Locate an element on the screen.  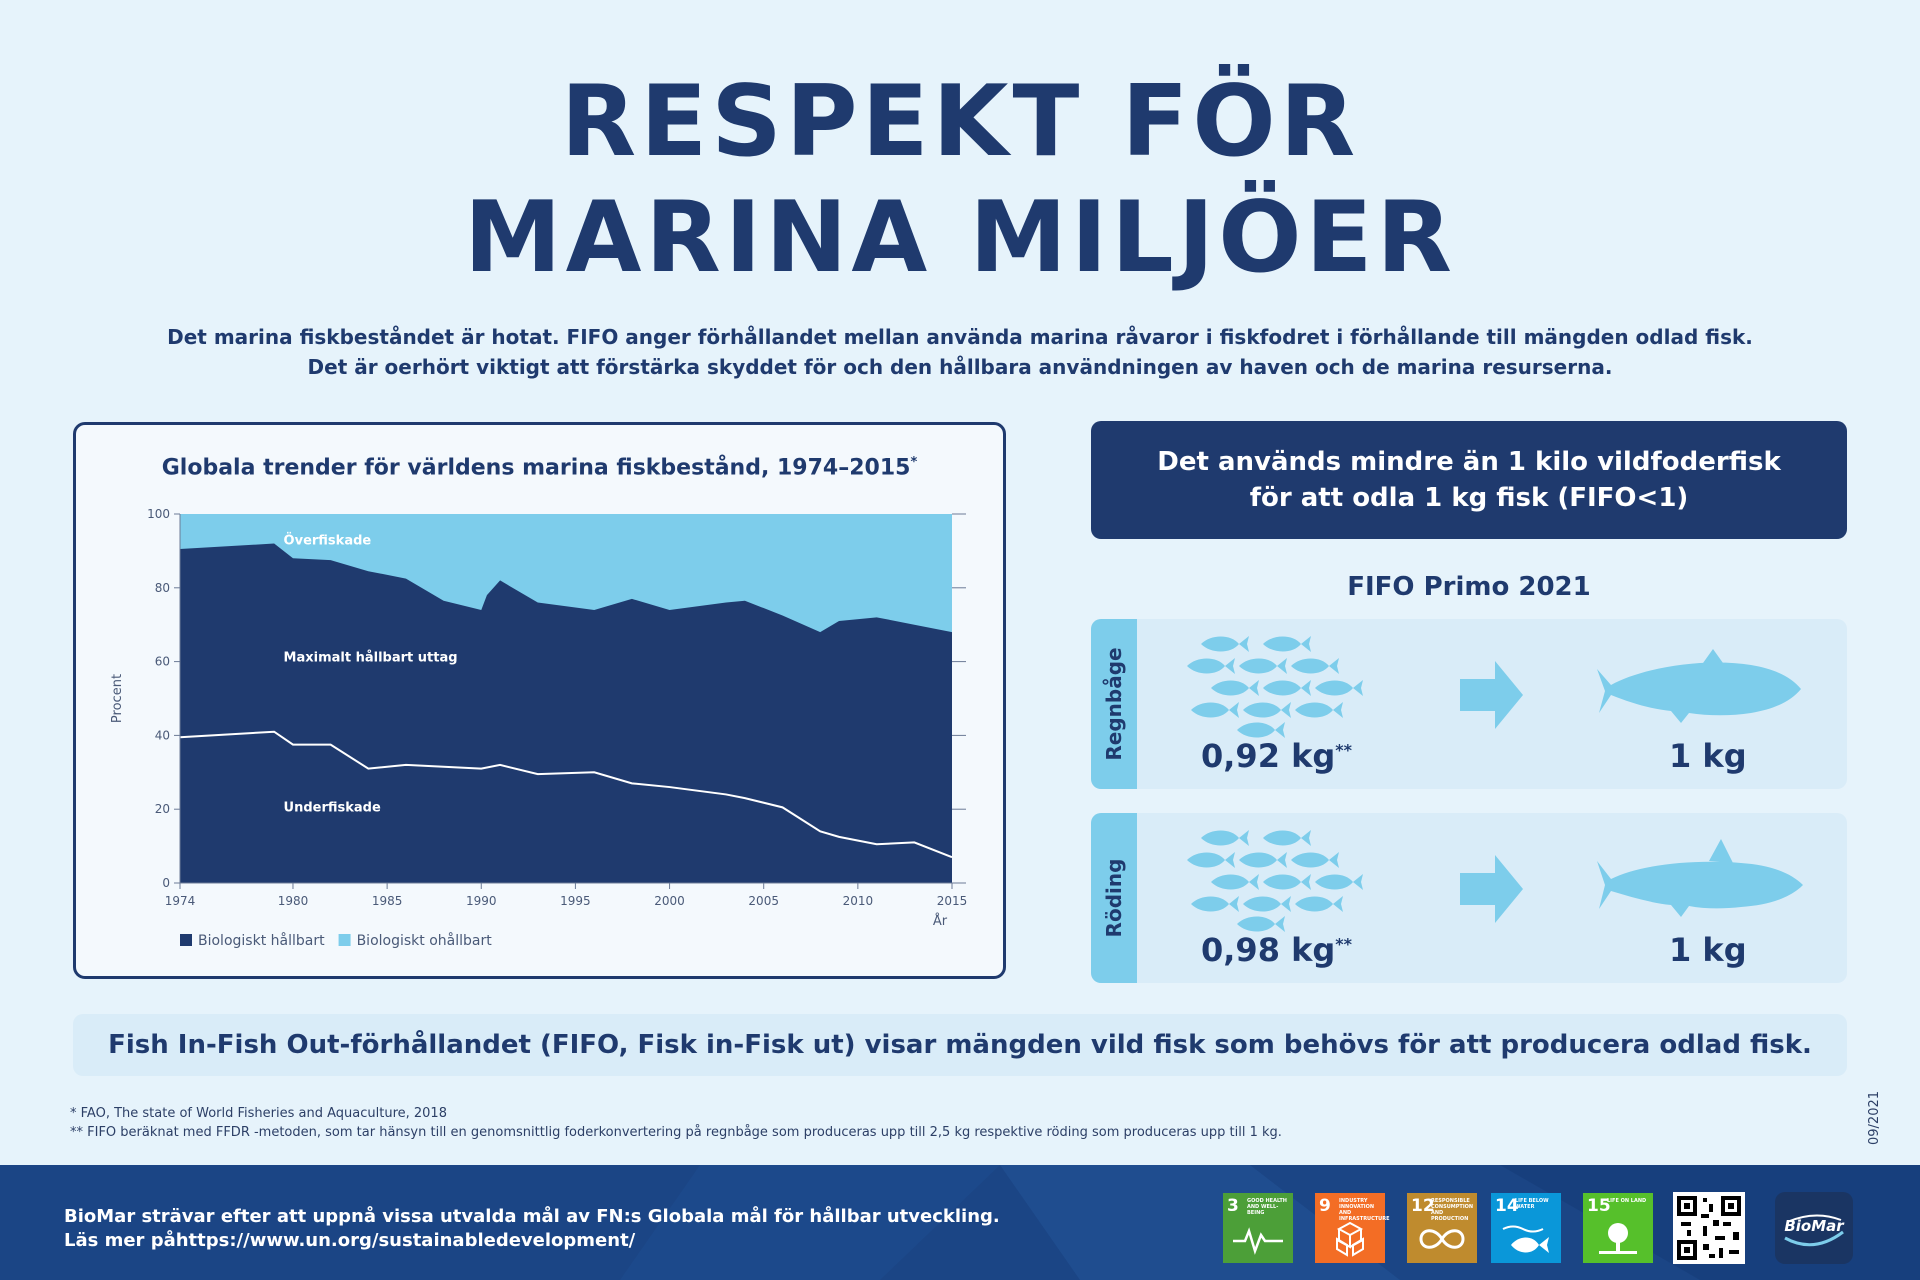
x-tick-label: 2010 is located at coordinates (858, 901).